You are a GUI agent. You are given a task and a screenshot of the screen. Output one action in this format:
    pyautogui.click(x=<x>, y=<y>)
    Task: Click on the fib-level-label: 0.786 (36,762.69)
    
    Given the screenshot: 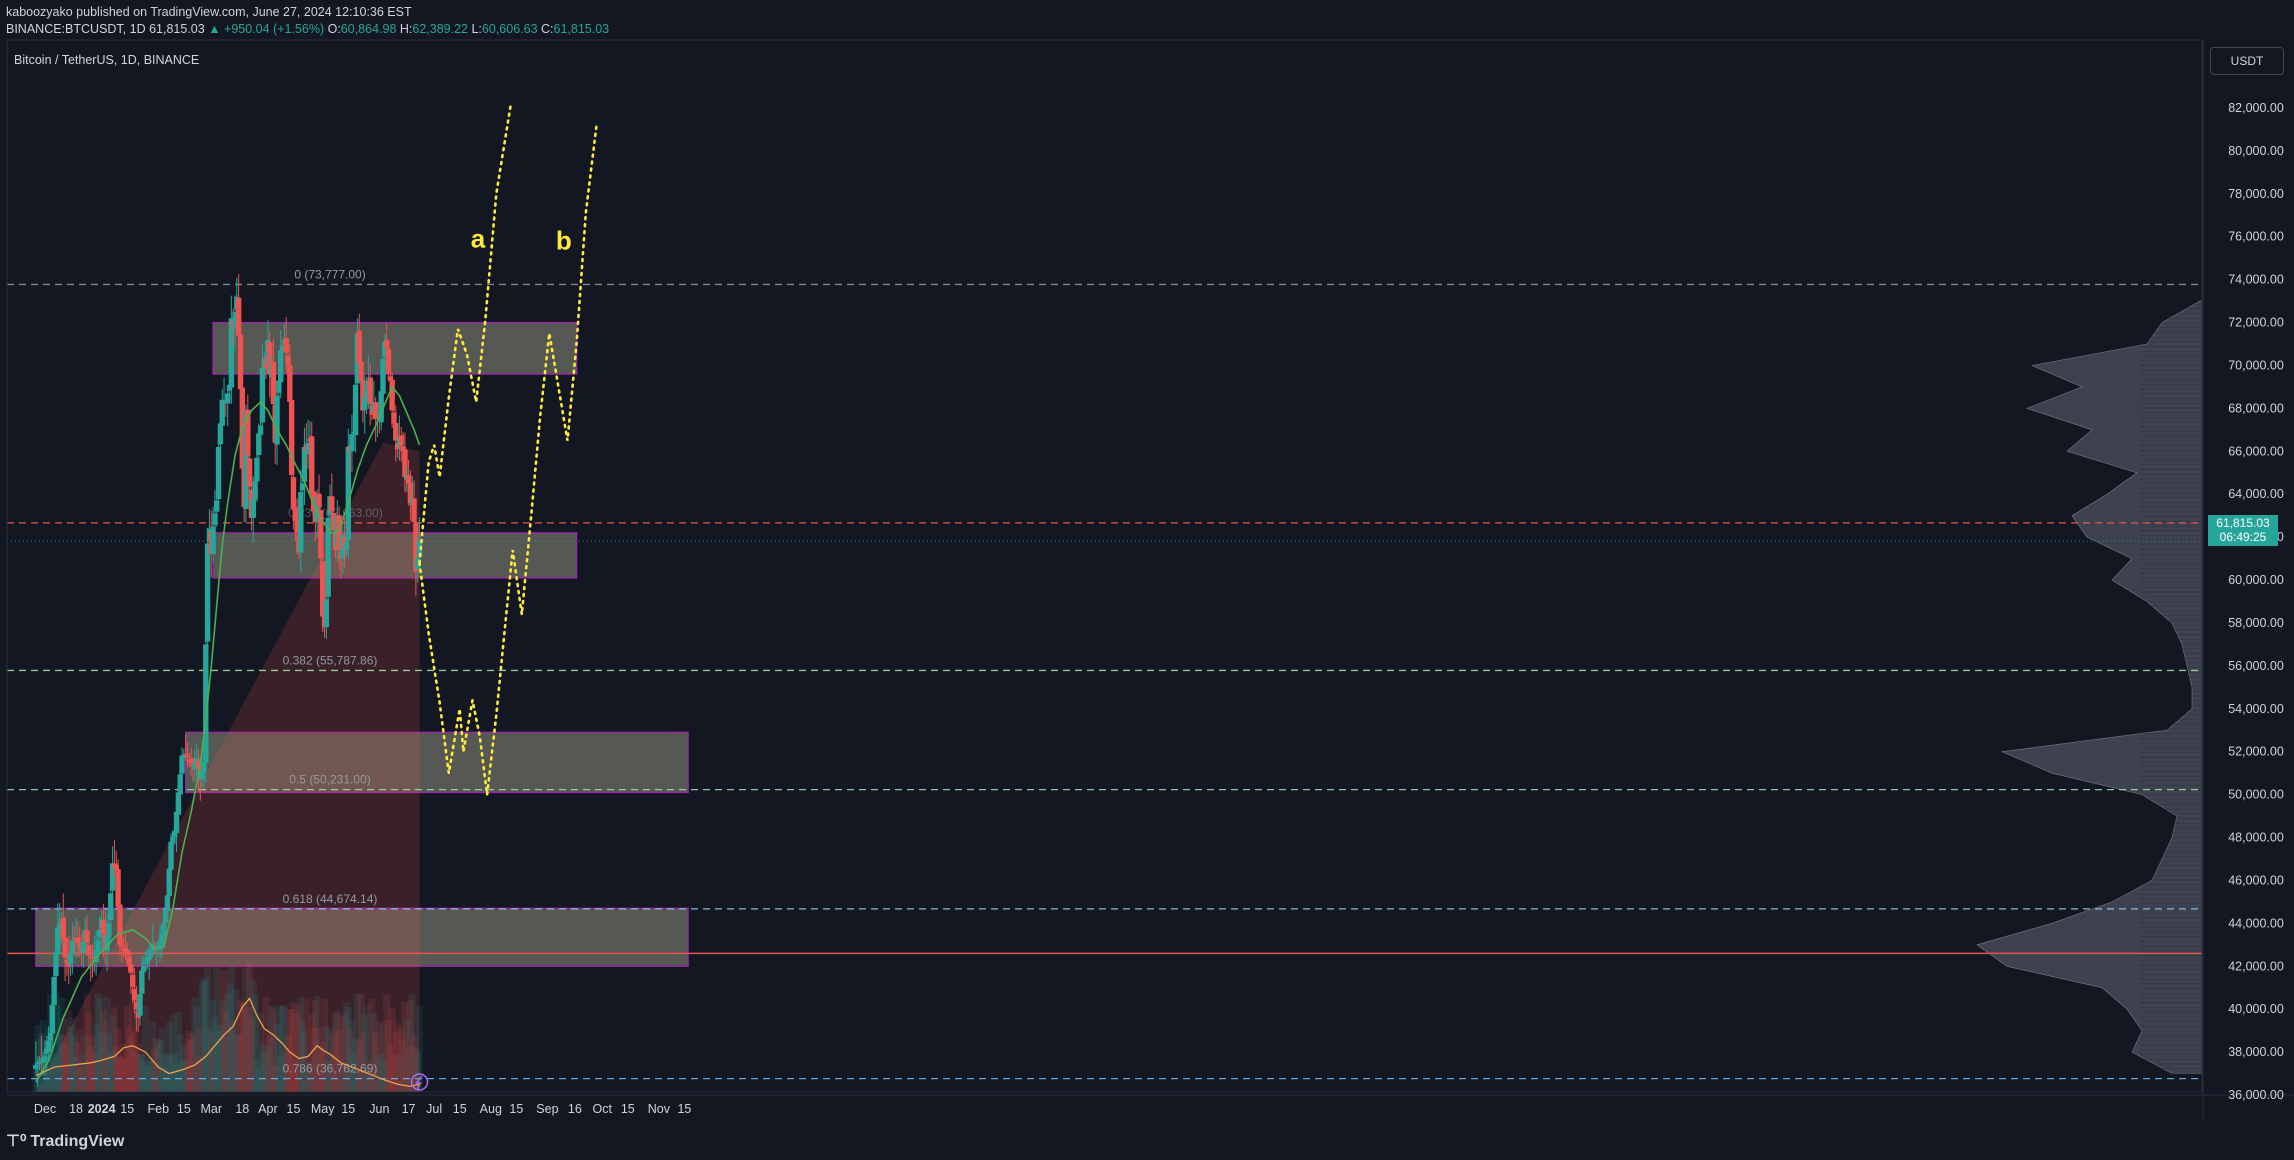 What is the action you would take?
    pyautogui.click(x=330, y=1069)
    